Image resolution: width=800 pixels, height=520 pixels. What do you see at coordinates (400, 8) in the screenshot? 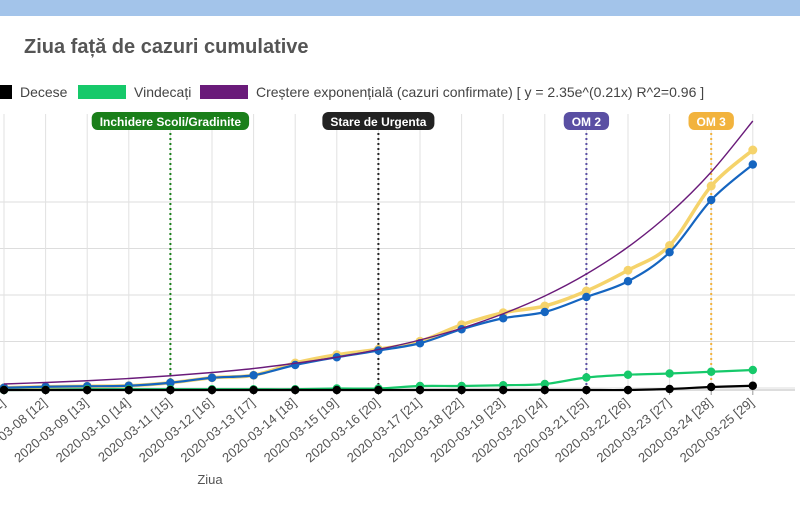
I see `top-accent-bar` at bounding box center [400, 8].